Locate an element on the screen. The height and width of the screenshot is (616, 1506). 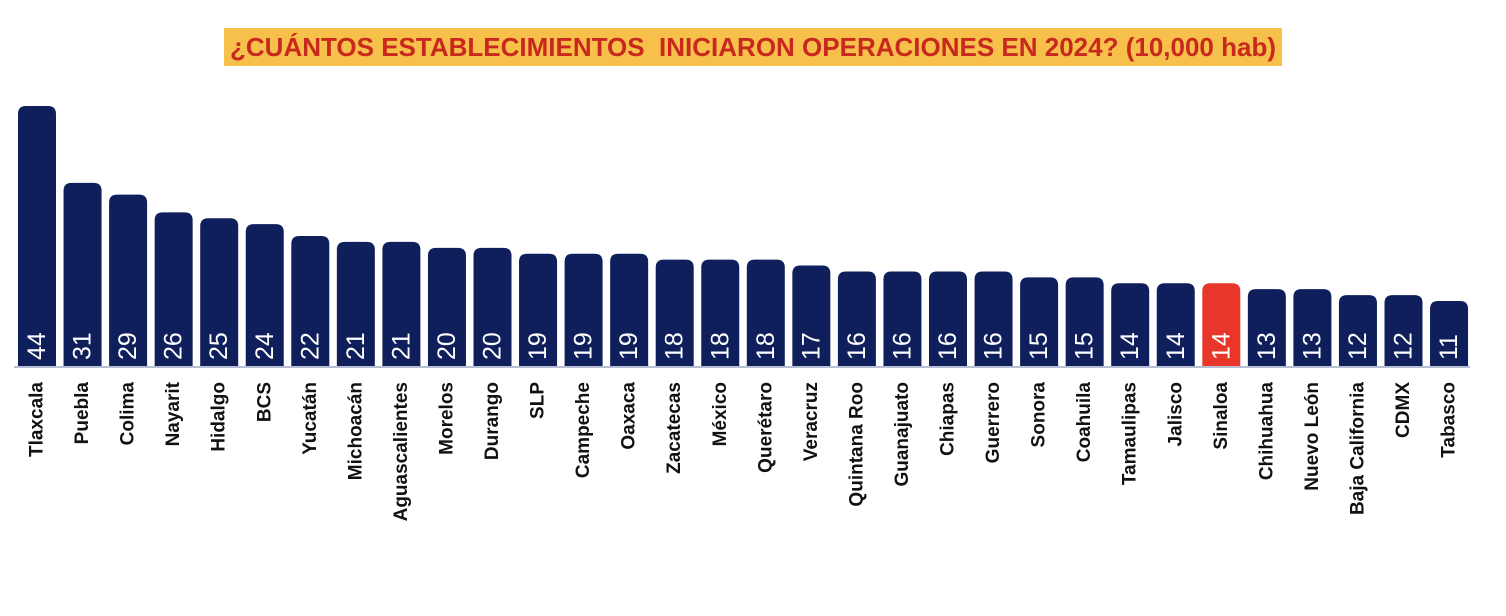
bar-colima is located at coordinates (128, 280).